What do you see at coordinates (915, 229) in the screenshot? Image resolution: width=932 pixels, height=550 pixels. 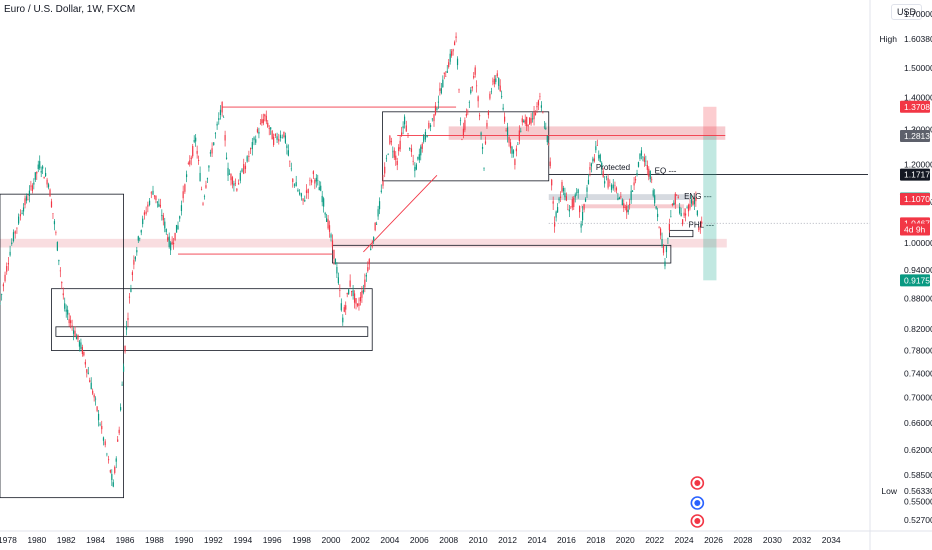 I see `price-tag` at bounding box center [915, 229].